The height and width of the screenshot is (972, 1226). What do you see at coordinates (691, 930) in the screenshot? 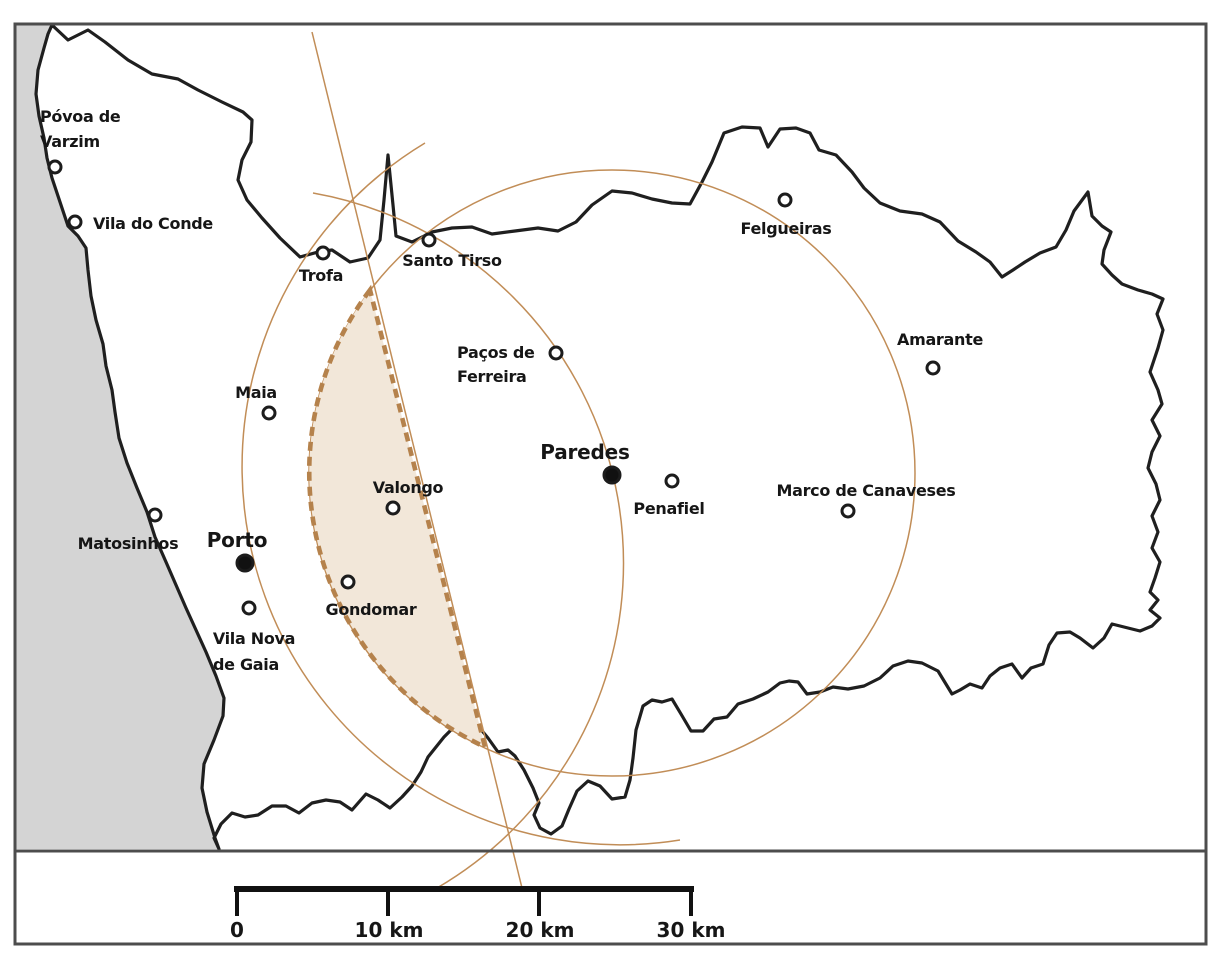
I see `scale-label-30: 30 km` at bounding box center [691, 930].